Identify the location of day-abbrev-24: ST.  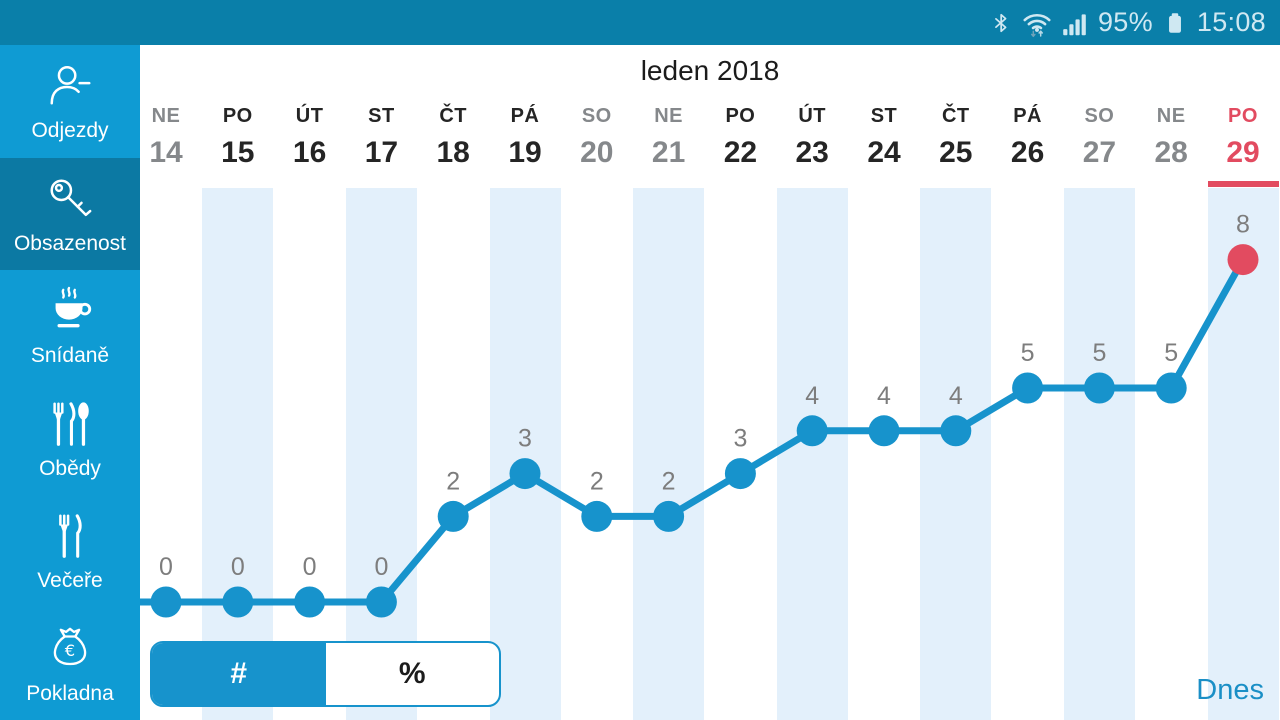
(884, 116).